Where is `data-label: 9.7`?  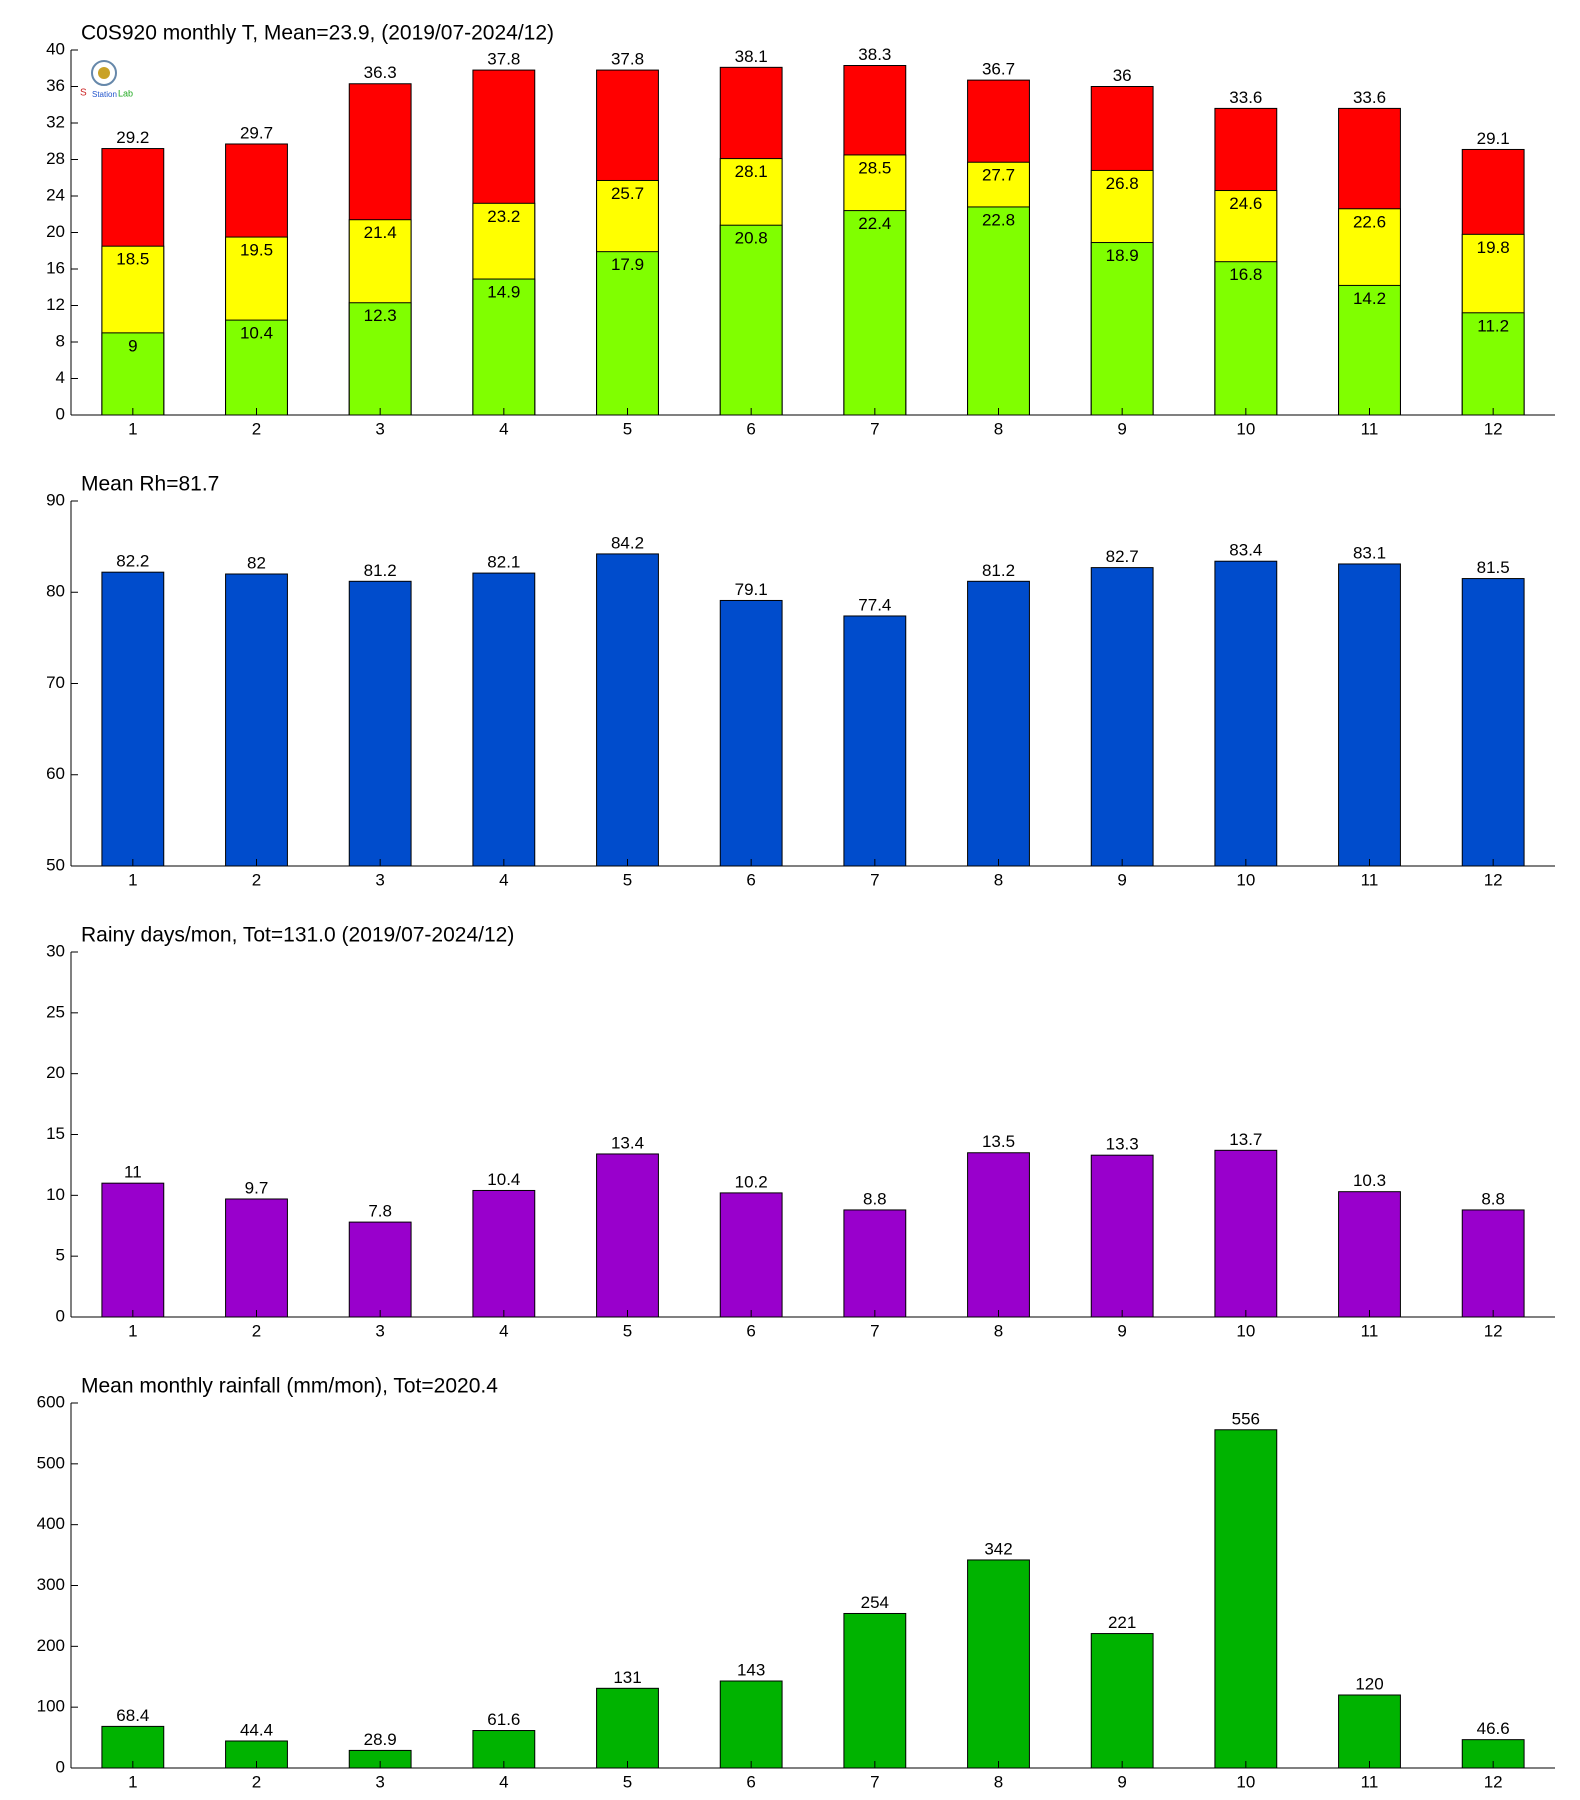
data-label: 9.7 is located at coordinates (257, 1187).